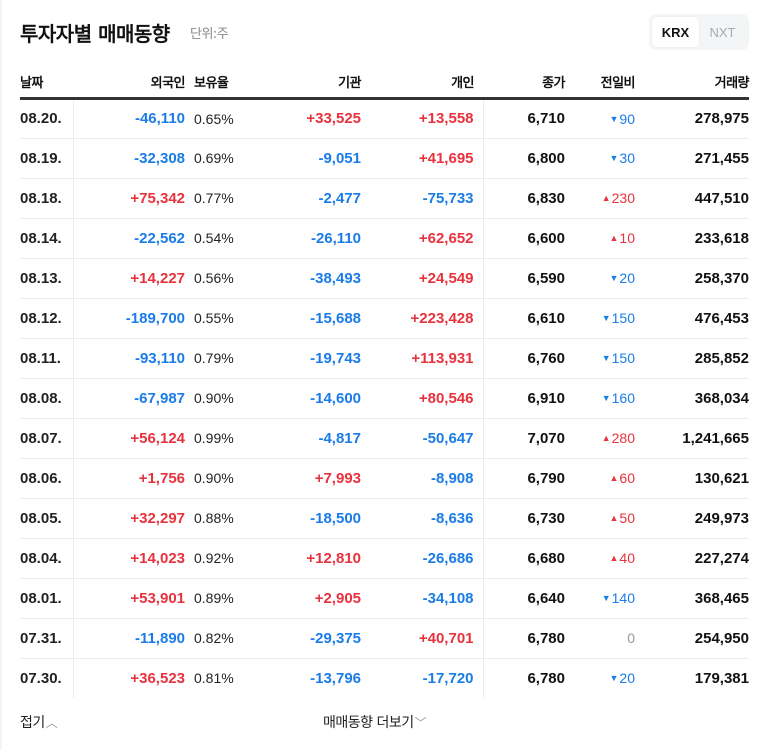  Describe the element at coordinates (129, 398) in the screenshot. I see `cell-foreign: -67,987` at that location.